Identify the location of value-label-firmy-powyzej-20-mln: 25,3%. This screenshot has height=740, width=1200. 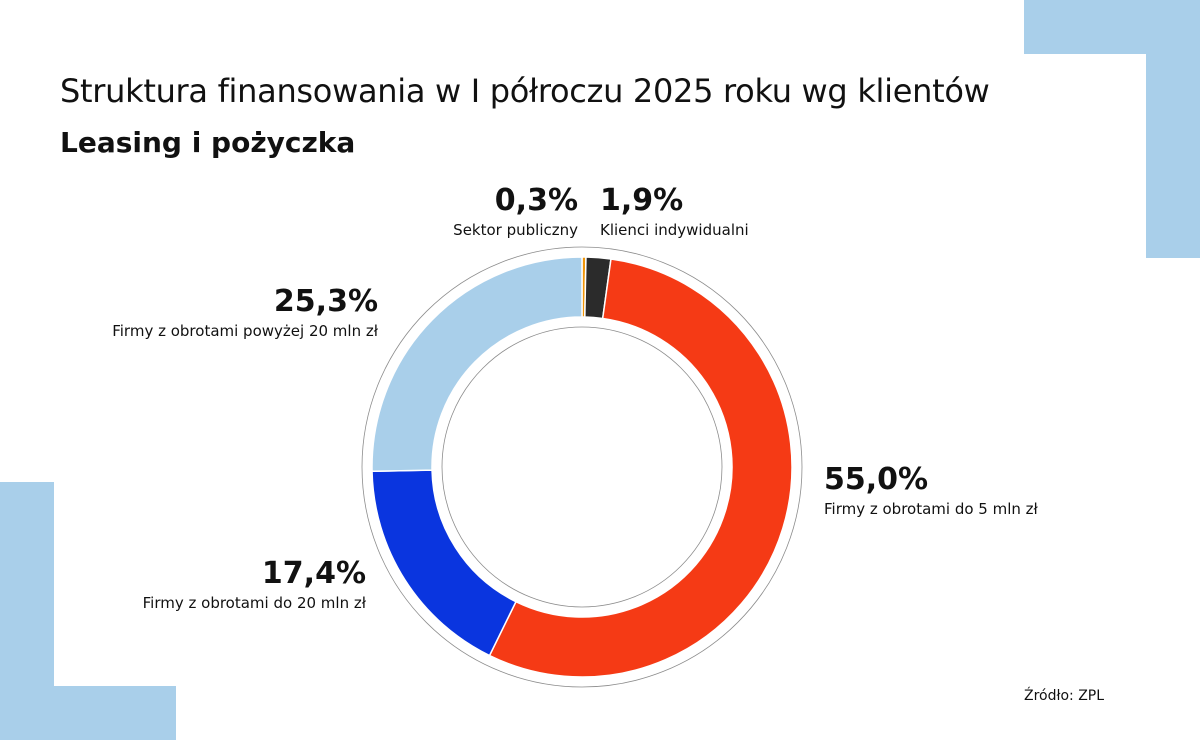
(325, 301).